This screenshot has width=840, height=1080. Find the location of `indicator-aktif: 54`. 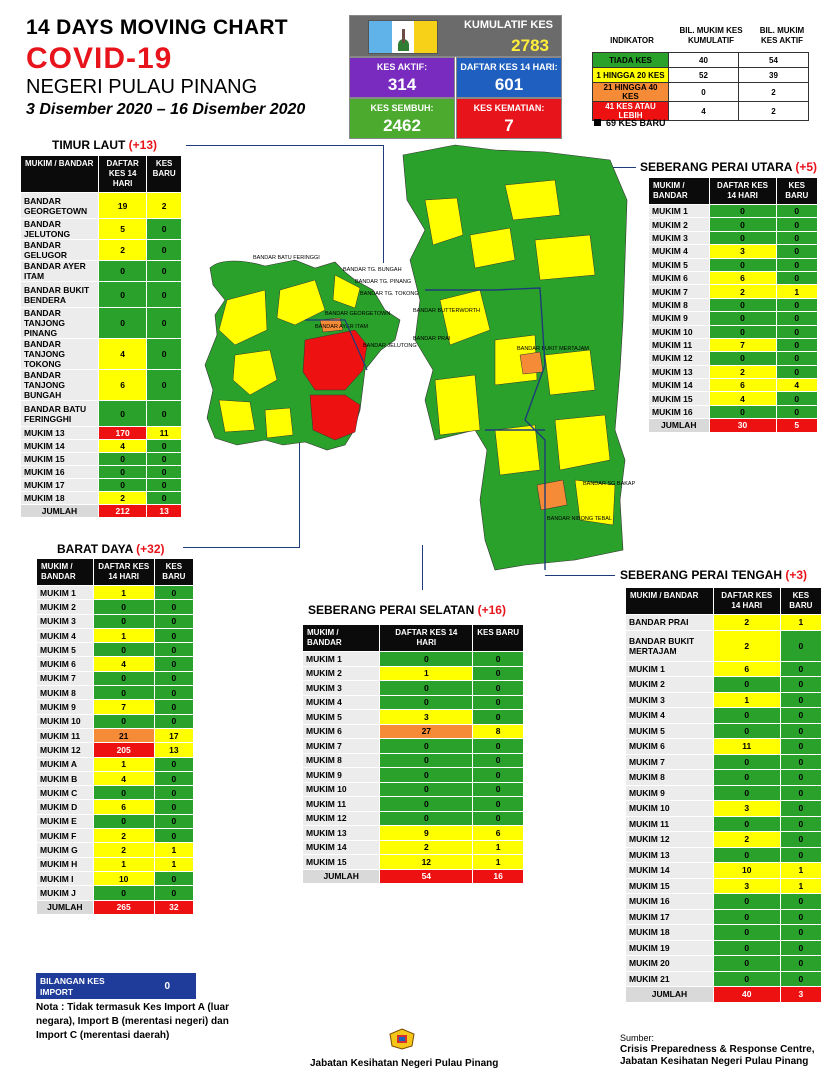

indicator-aktif: 54 is located at coordinates (773, 60).